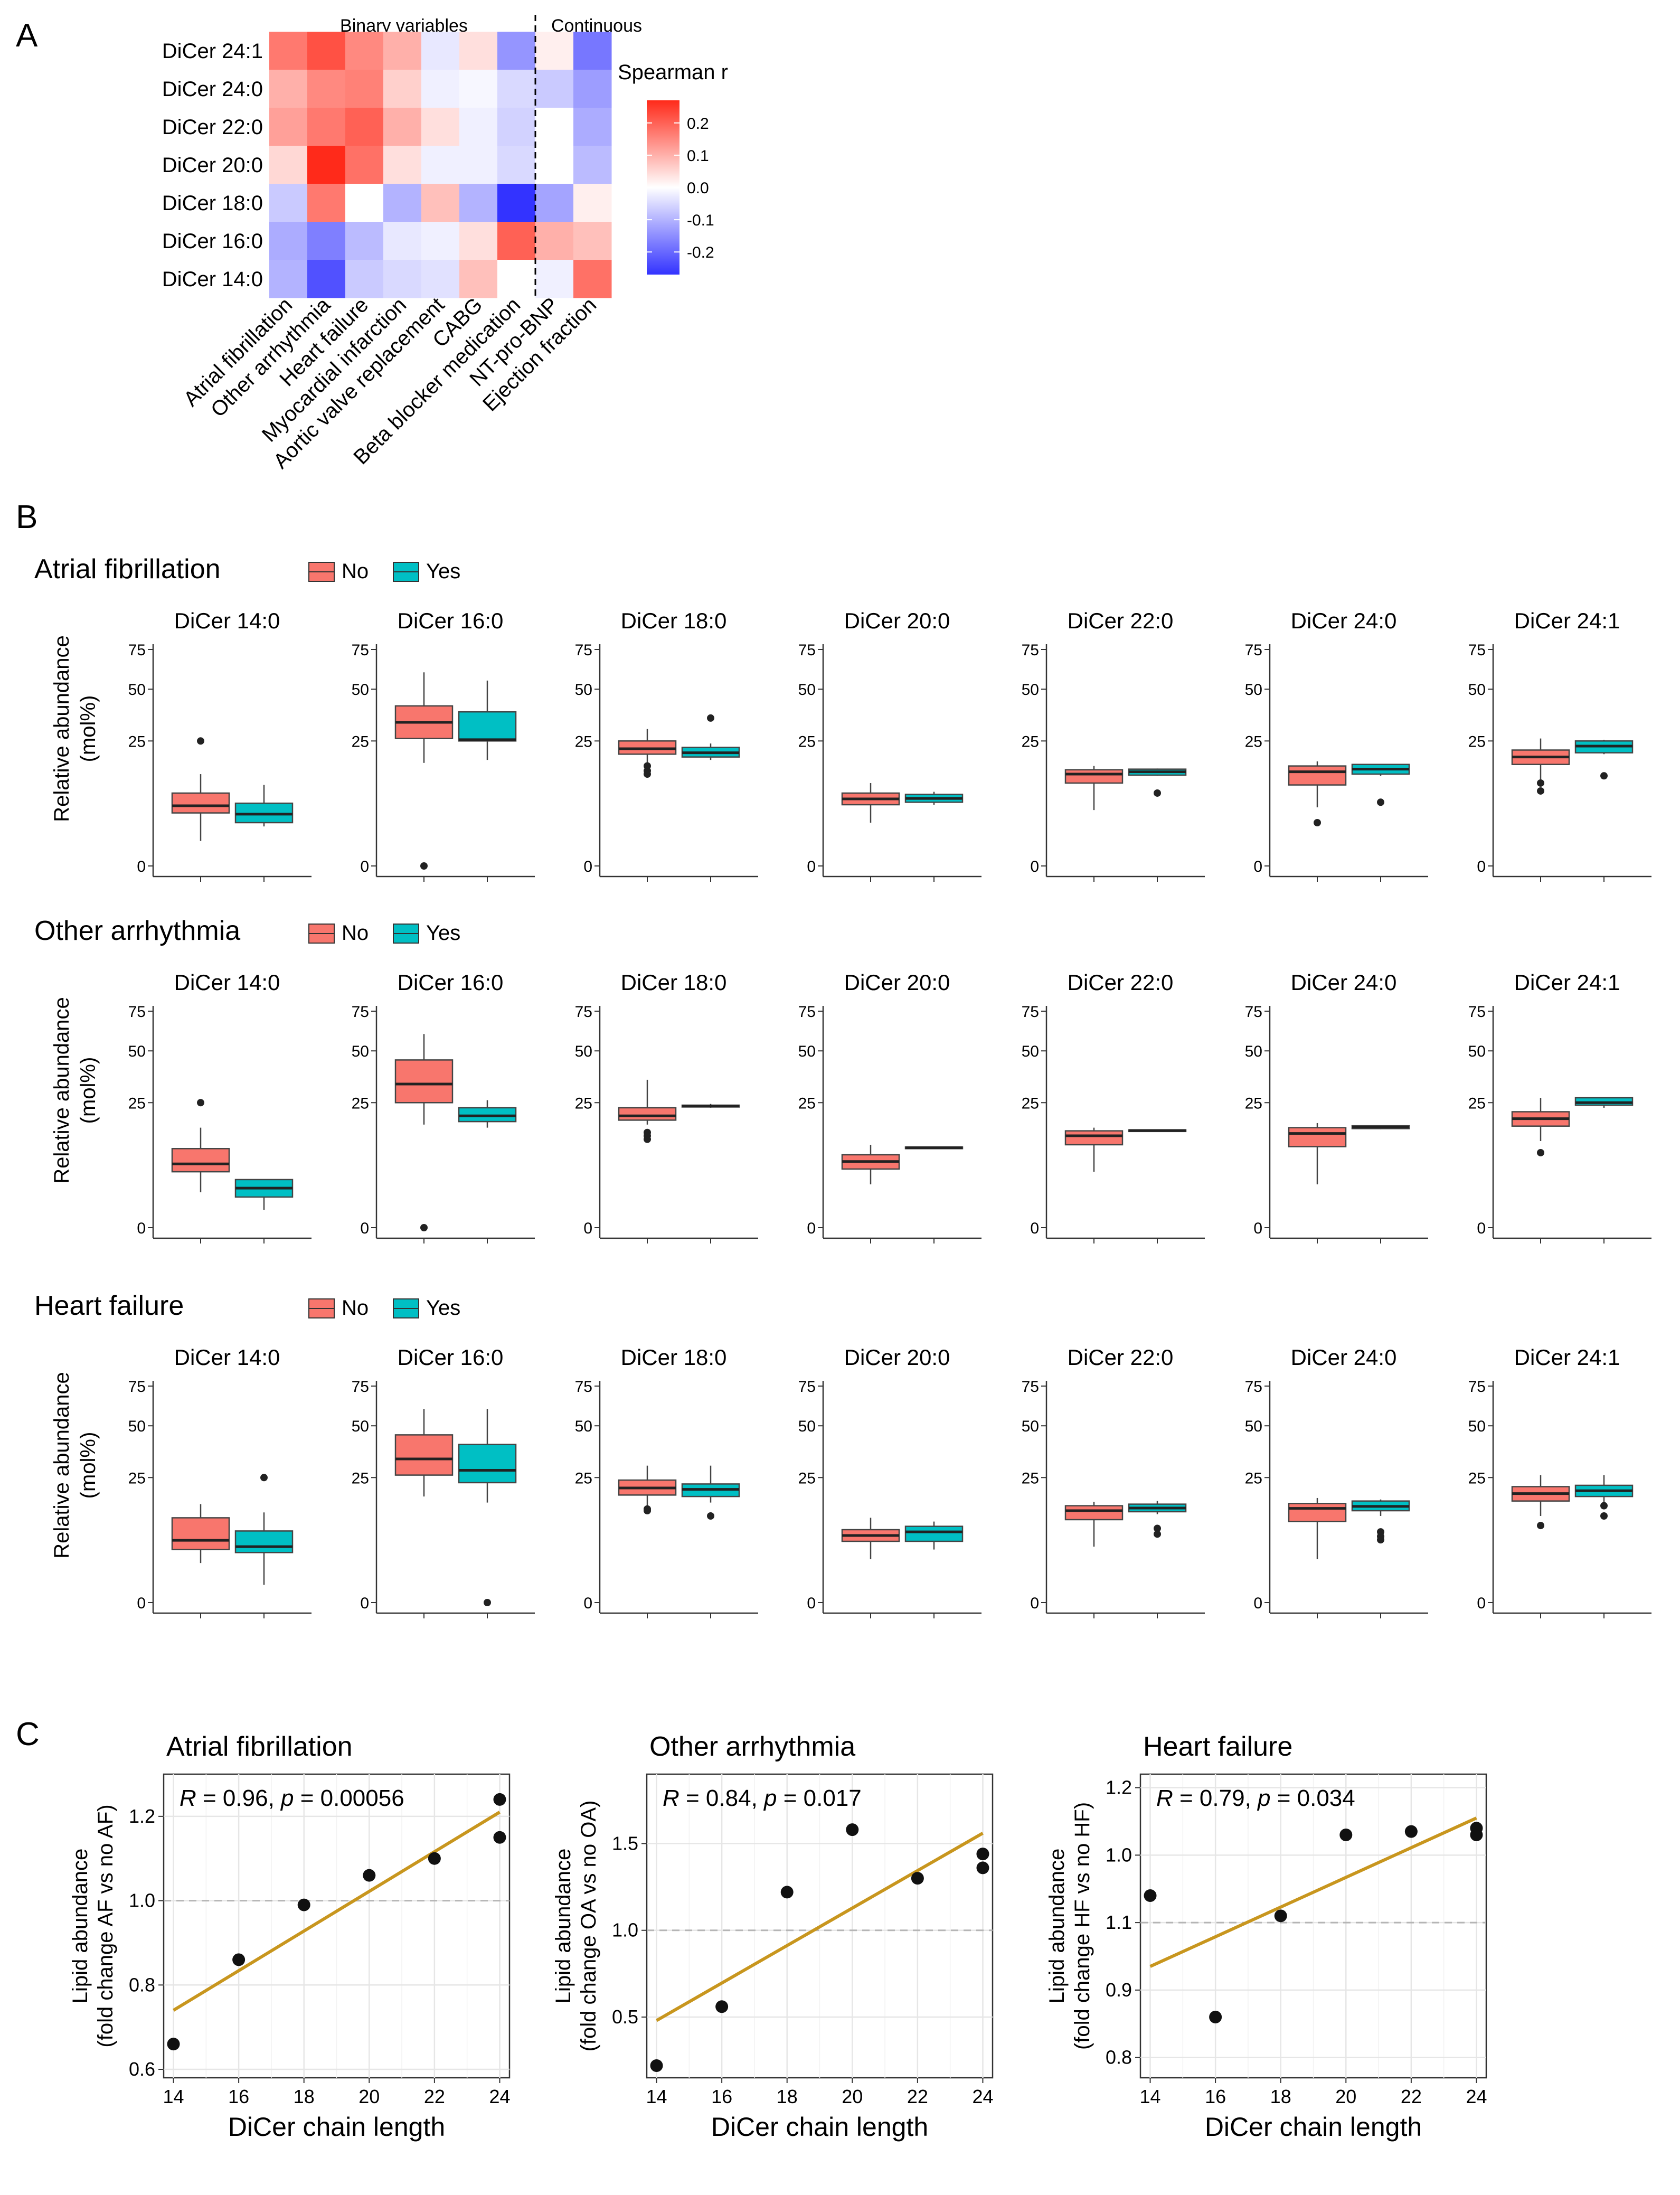  What do you see at coordinates (1345, 2096) in the screenshot?
I see `scatter-x-tick-label: 20` at bounding box center [1345, 2096].